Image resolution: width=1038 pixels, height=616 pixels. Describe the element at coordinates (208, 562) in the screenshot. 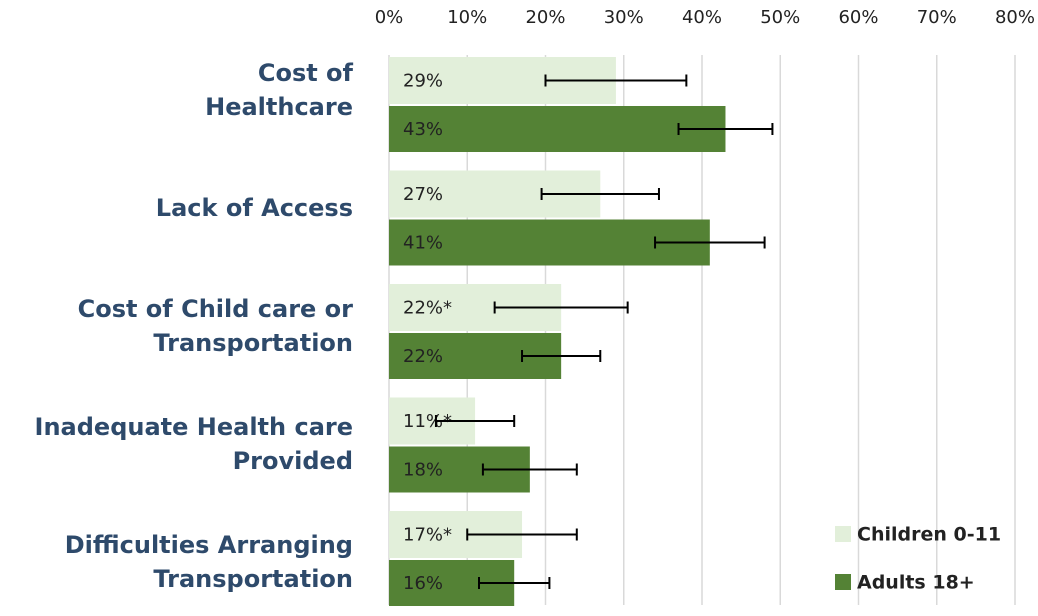

I see `category-label: Difficulties Arranging Transportation` at that location.